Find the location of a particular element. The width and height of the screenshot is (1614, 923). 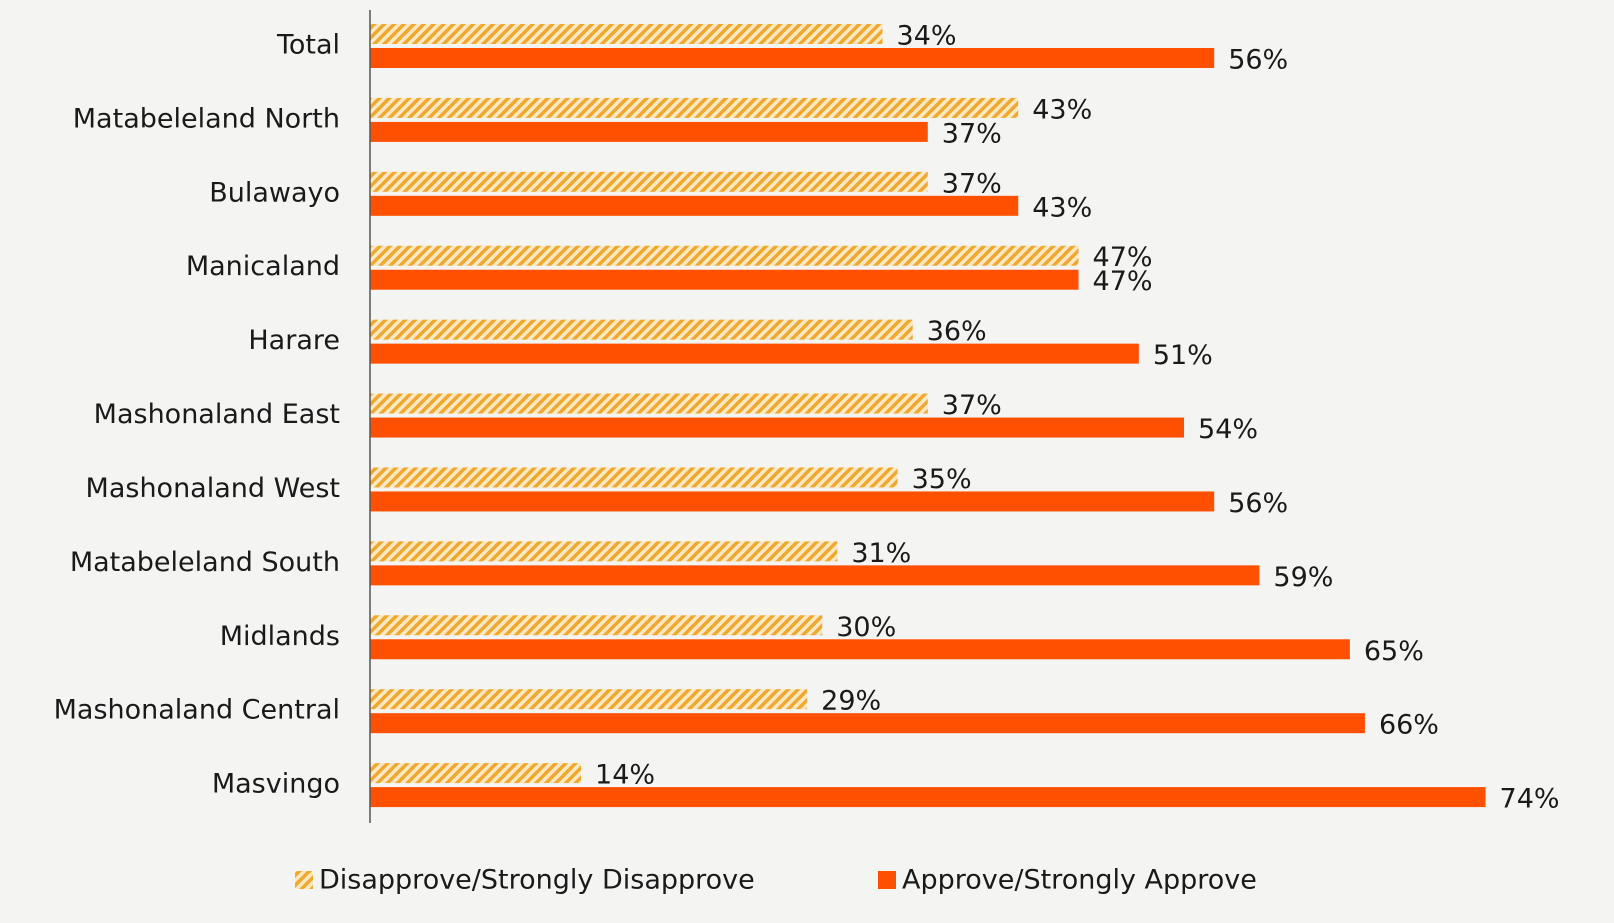

value-label: 31% is located at coordinates (881, 553).